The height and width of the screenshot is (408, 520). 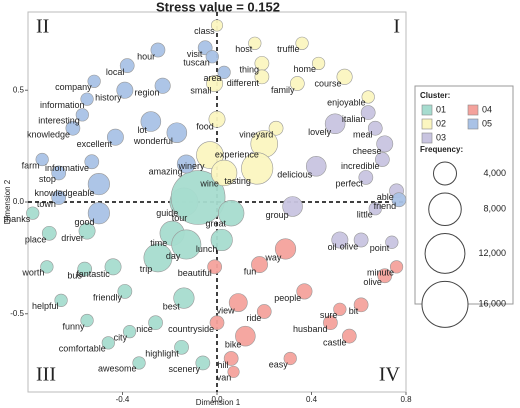 What do you see at coordinates (494, 209) in the screenshot?
I see `size-legend-label: 8,000` at bounding box center [494, 209].